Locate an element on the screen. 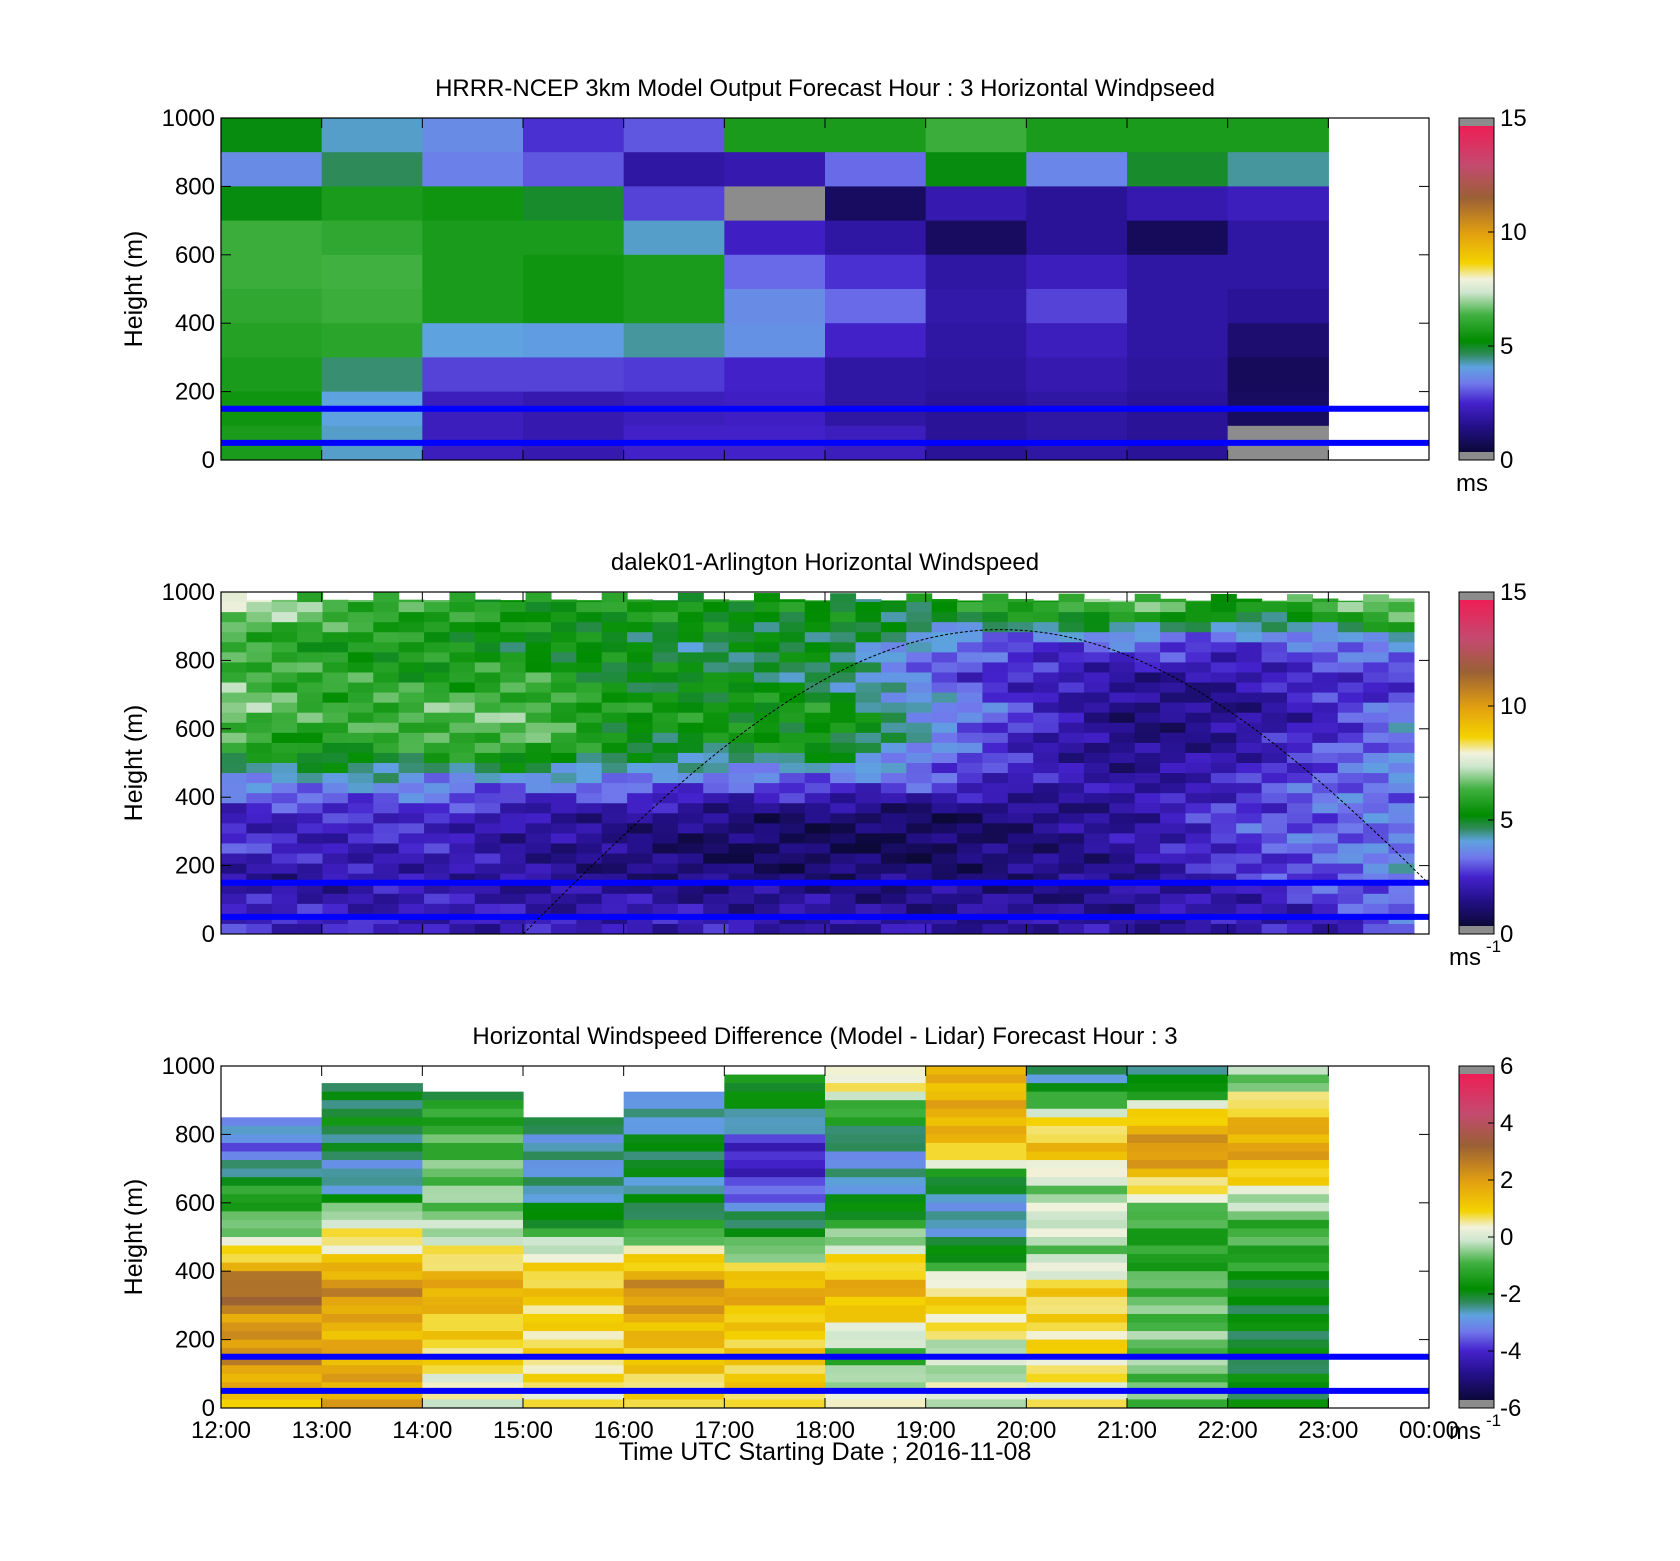  x-tick-label: 16:00 is located at coordinates (624, 1430).